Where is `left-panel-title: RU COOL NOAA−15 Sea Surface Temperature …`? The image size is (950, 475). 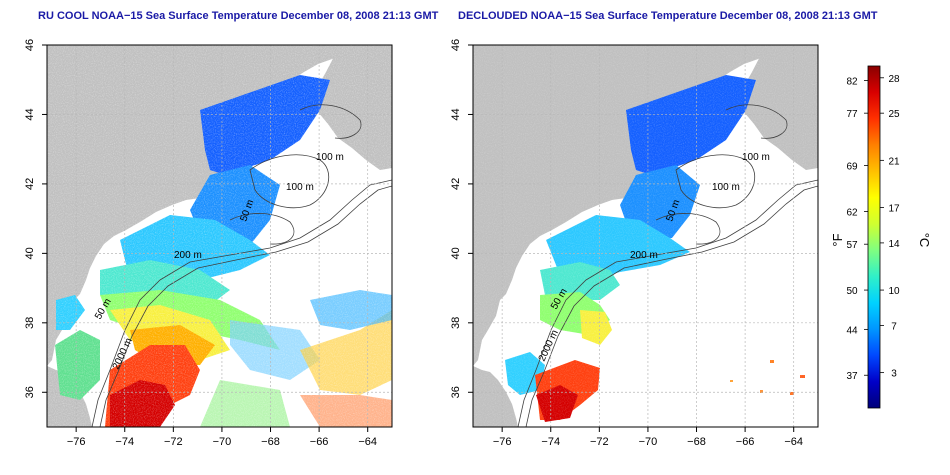 left-panel-title: RU COOL NOAA−15 Sea Surface Temperature … is located at coordinates (238, 16).